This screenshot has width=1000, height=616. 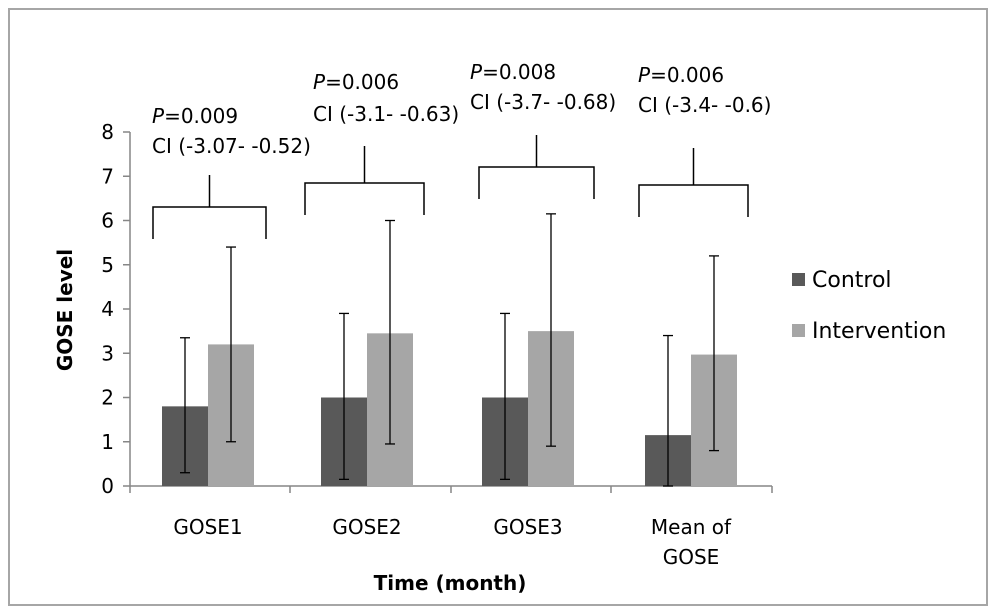 I want to click on y-tick-label: 6, so click(x=107, y=221).